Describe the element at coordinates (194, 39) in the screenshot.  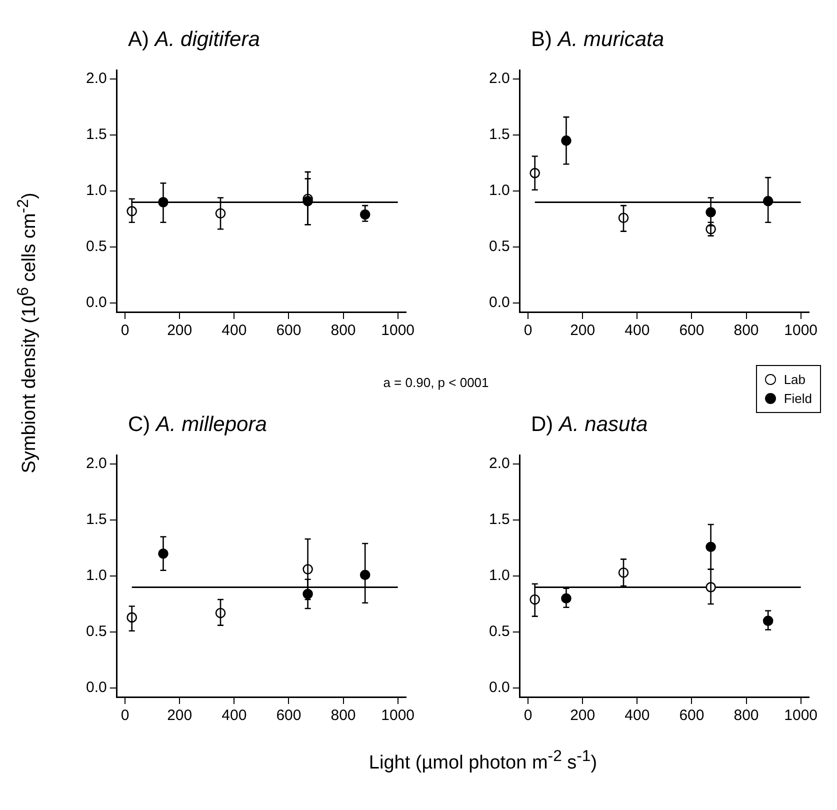
I see `chart-title: A) A. digitifera` at that location.